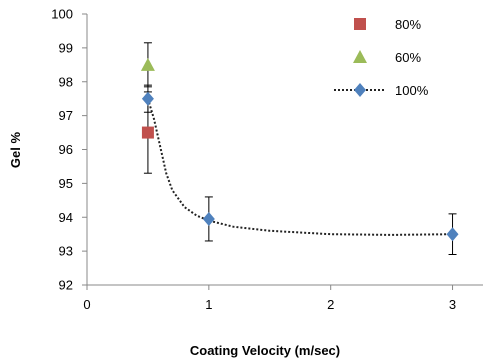  What do you see at coordinates (408, 57) in the screenshot?
I see `legend-label: 60%` at bounding box center [408, 57].